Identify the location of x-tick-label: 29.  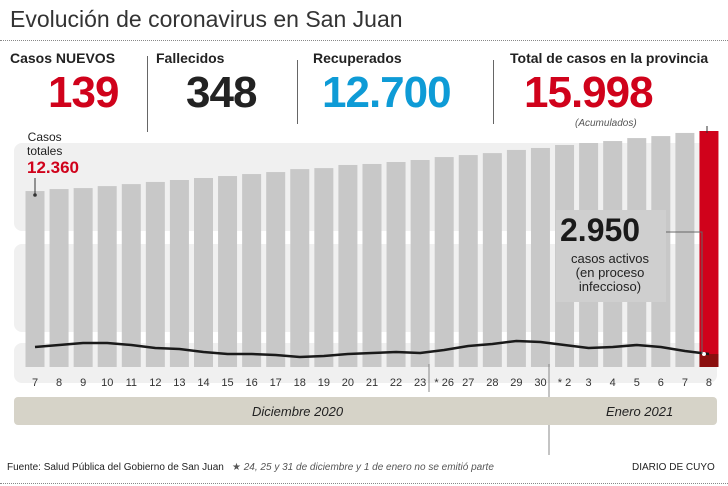
(516, 383).